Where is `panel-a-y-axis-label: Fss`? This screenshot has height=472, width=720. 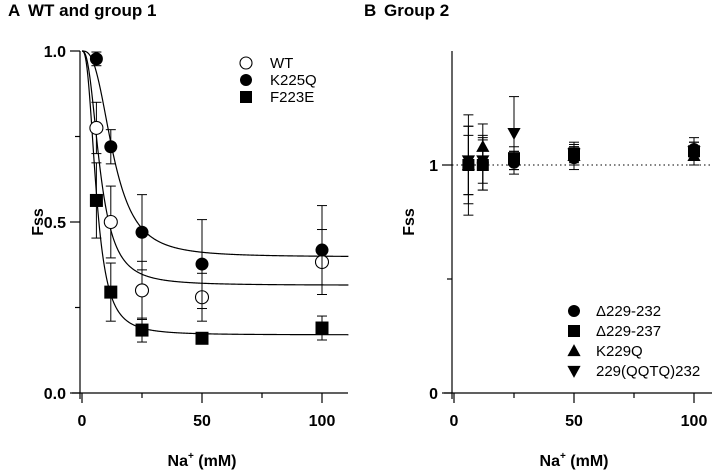
panel-a-y-axis-label: Fss is located at coordinates (38, 222).